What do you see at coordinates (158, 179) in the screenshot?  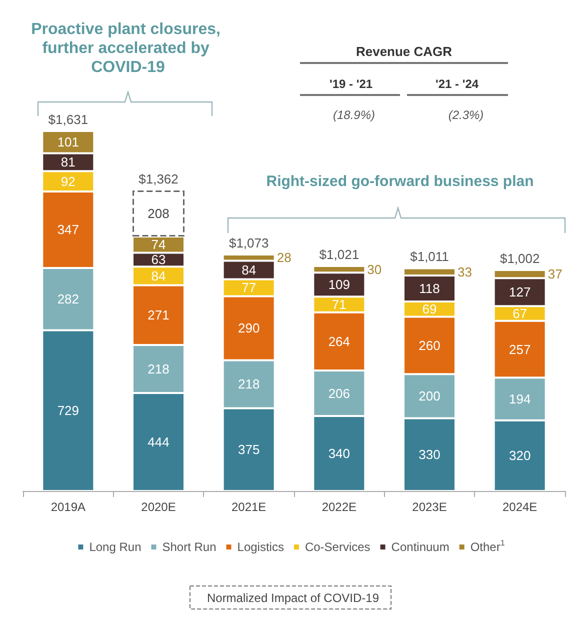 I see `total-label: $1,362` at bounding box center [158, 179].